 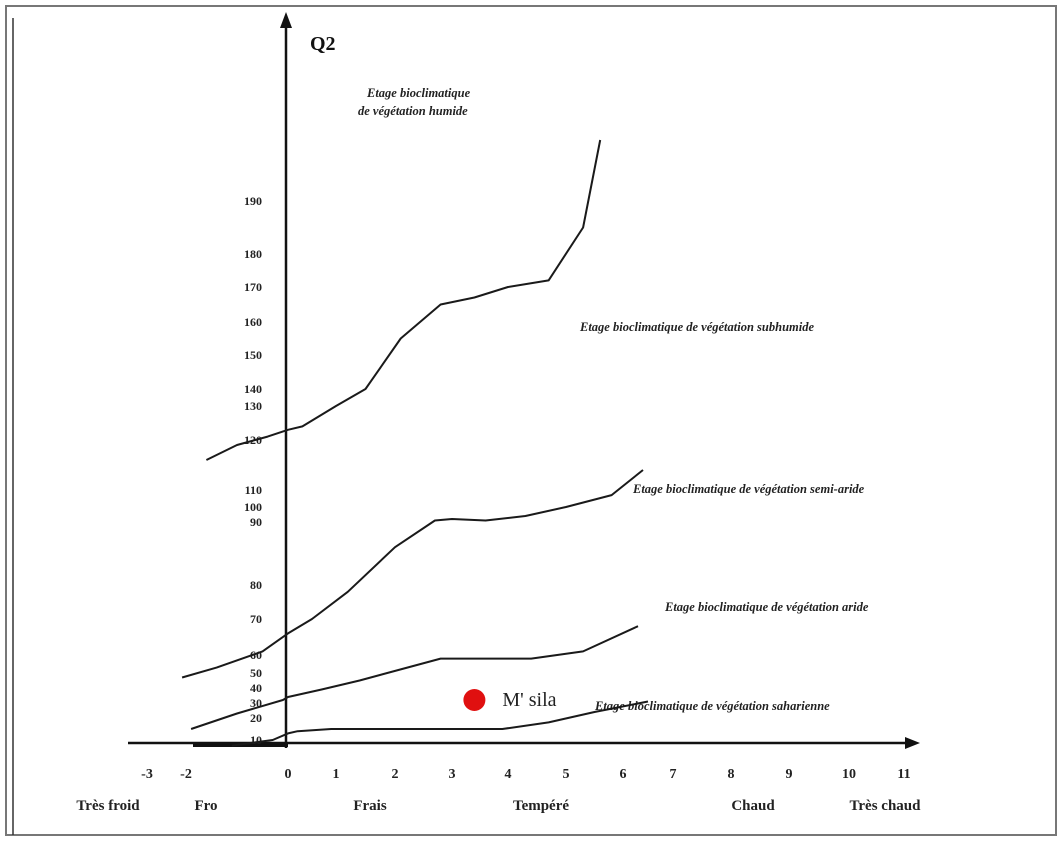 What do you see at coordinates (253, 322) in the screenshot?
I see `y-tick-label: 160` at bounding box center [253, 322].